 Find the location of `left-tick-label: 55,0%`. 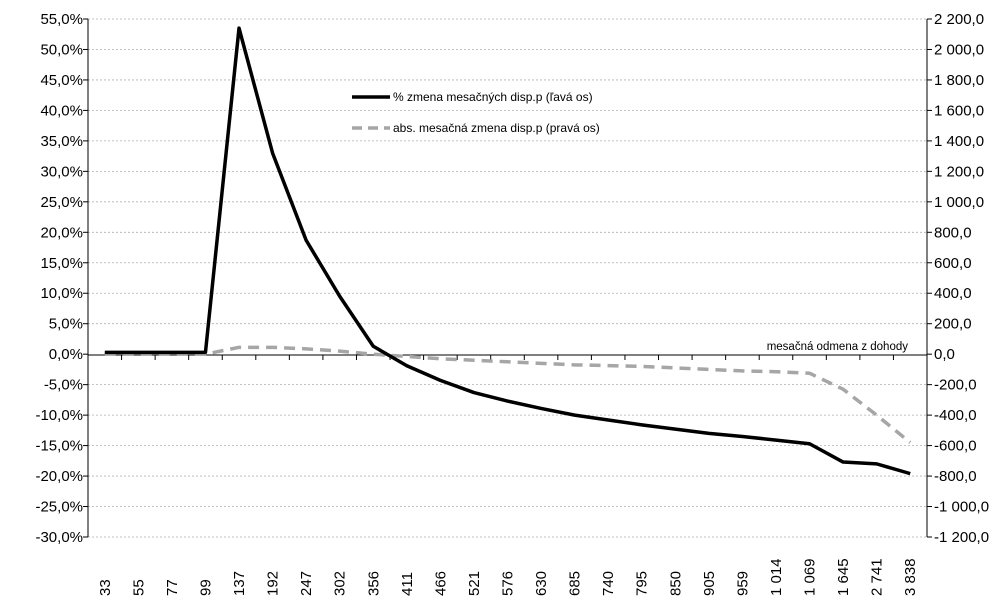

left-tick-label: 55,0% is located at coordinates (61, 19).